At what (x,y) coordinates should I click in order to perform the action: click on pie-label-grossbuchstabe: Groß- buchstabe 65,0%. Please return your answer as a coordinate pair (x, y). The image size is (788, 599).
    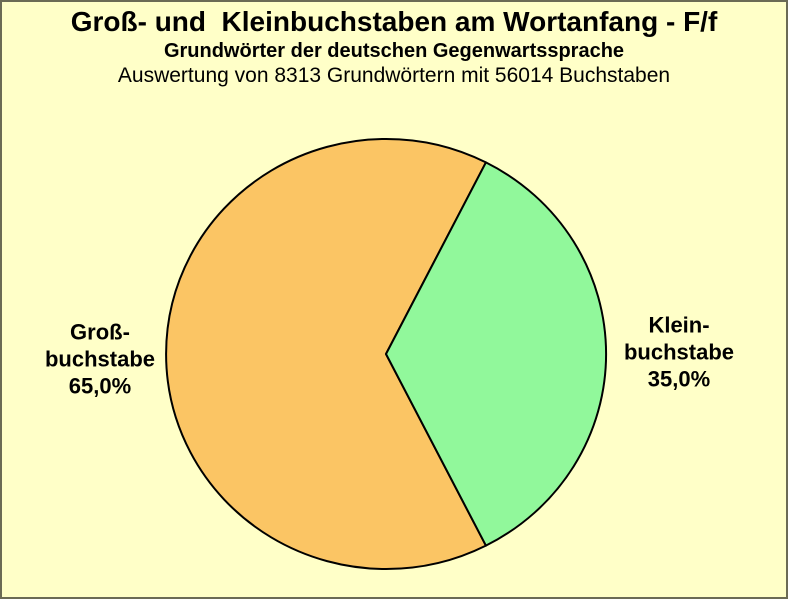
    Looking at the image, I should click on (100, 359).